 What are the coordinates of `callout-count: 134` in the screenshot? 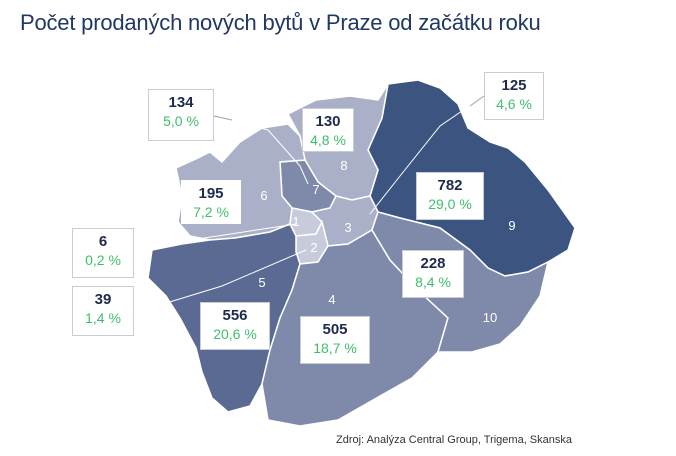 It's located at (181, 102).